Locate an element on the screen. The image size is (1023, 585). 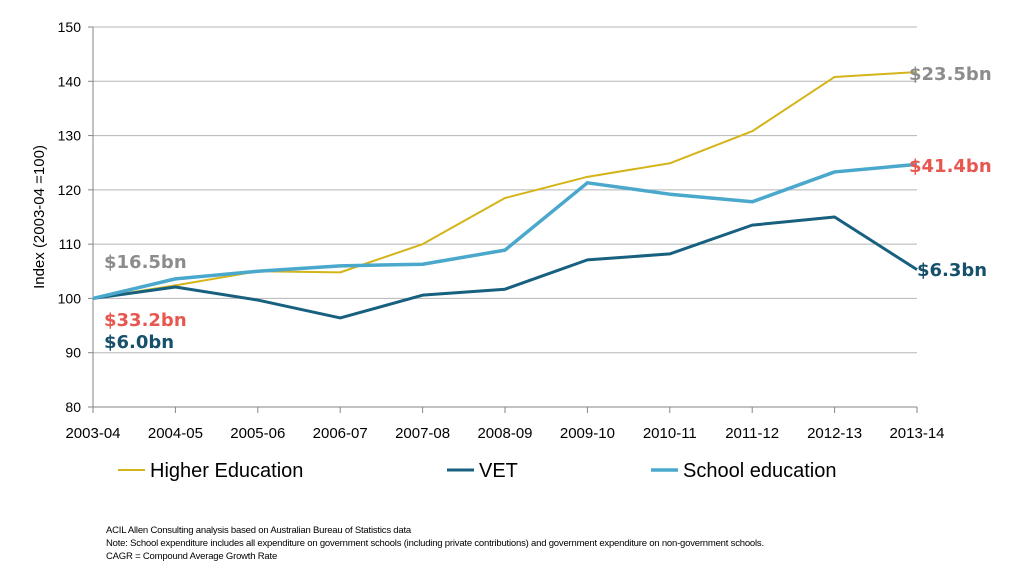
cagr-note: CAGR = Compound Average Growth Rate is located at coordinates (192, 556).